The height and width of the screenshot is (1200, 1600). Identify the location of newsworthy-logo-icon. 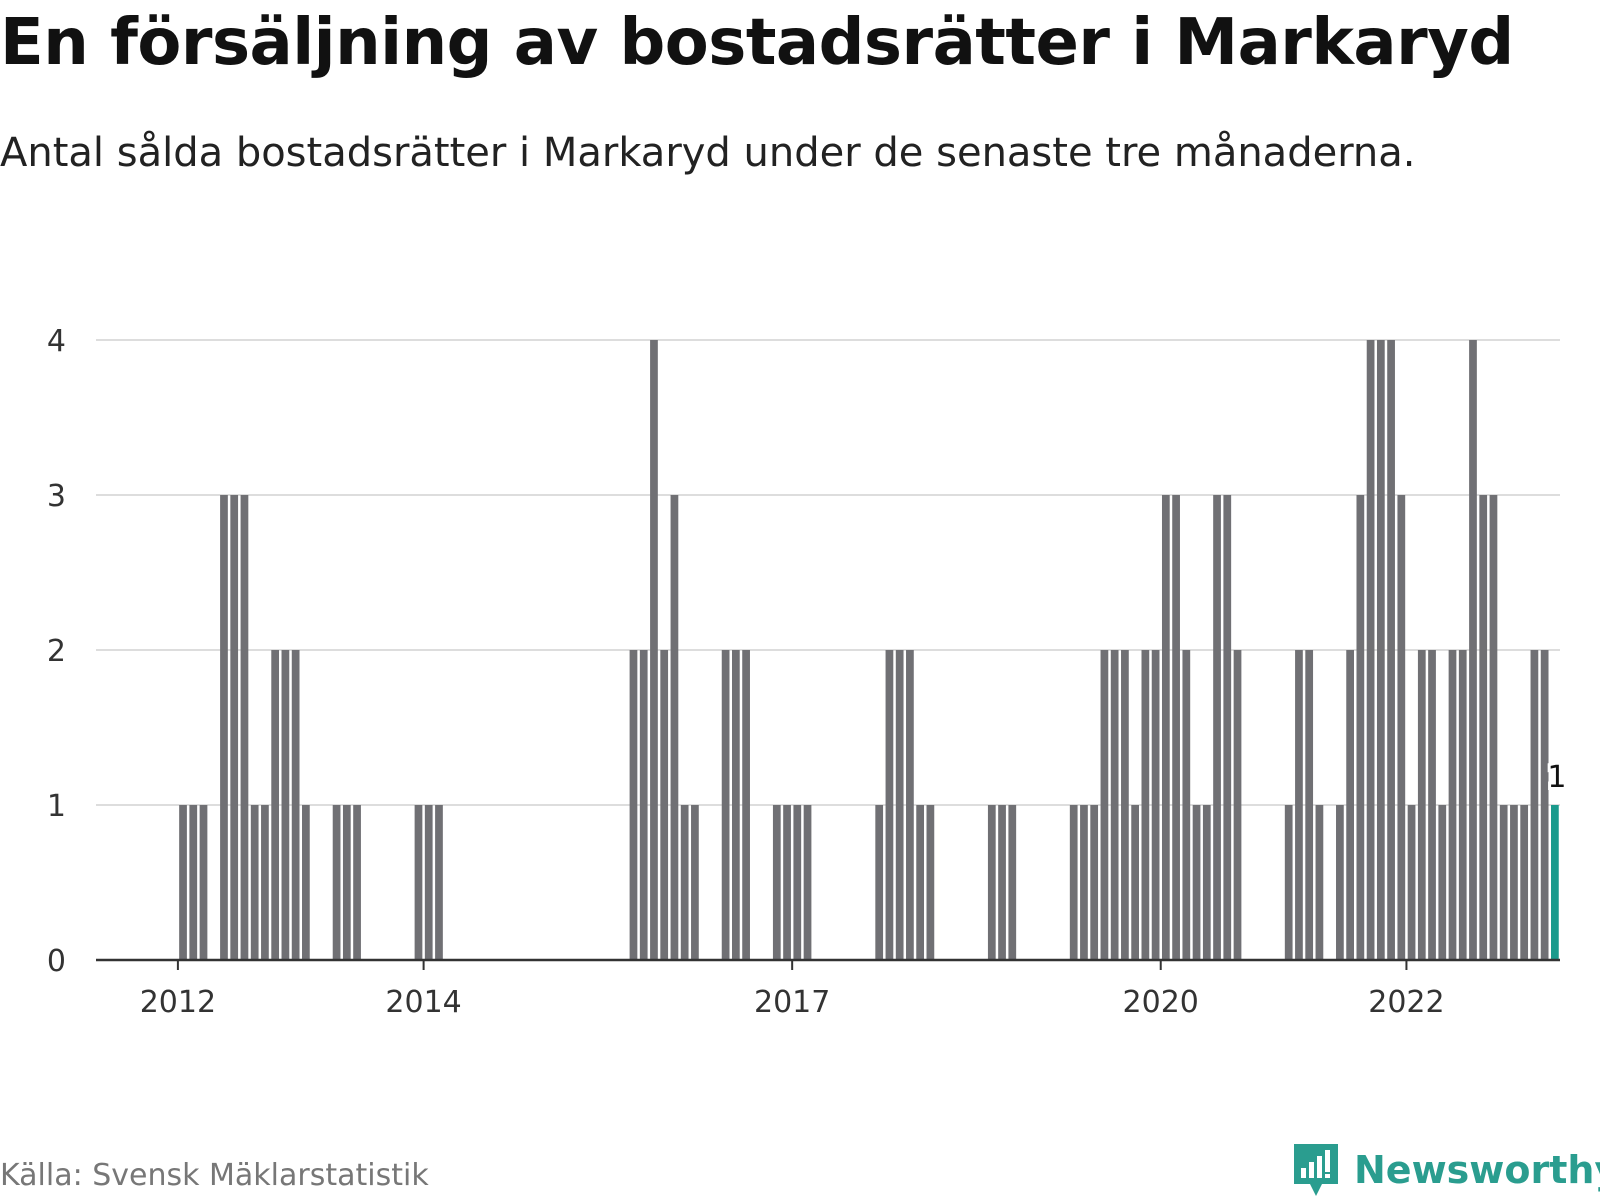
(1316, 1170).